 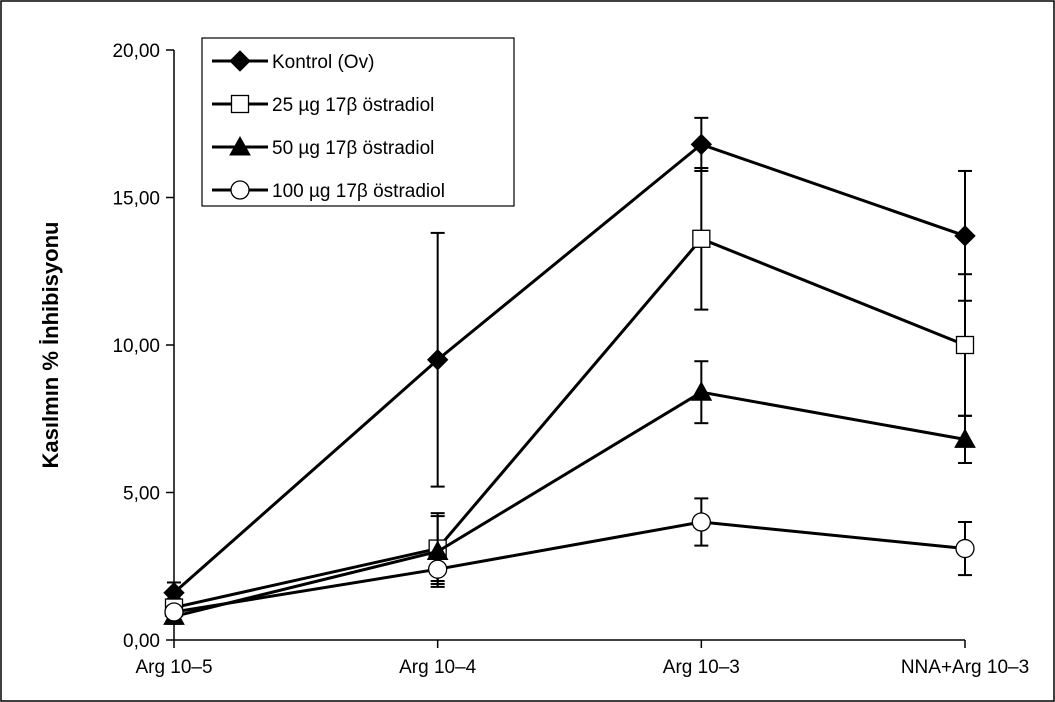 What do you see at coordinates (353, 148) in the screenshot?
I see `legend-label: 50 µg 17β östradiol` at bounding box center [353, 148].